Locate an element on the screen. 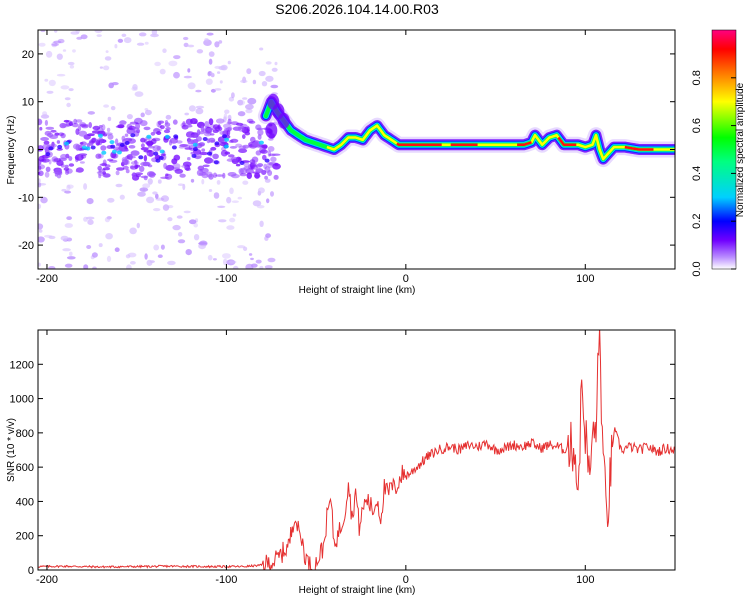  spectrogram-noise is located at coordinates (159, 149).